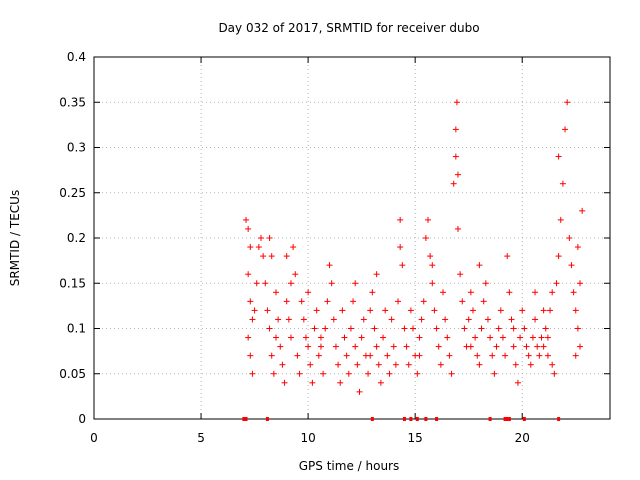 The image size is (640, 480). What do you see at coordinates (82, 419) in the screenshot?
I see `y-tick-label: 0` at bounding box center [82, 419].